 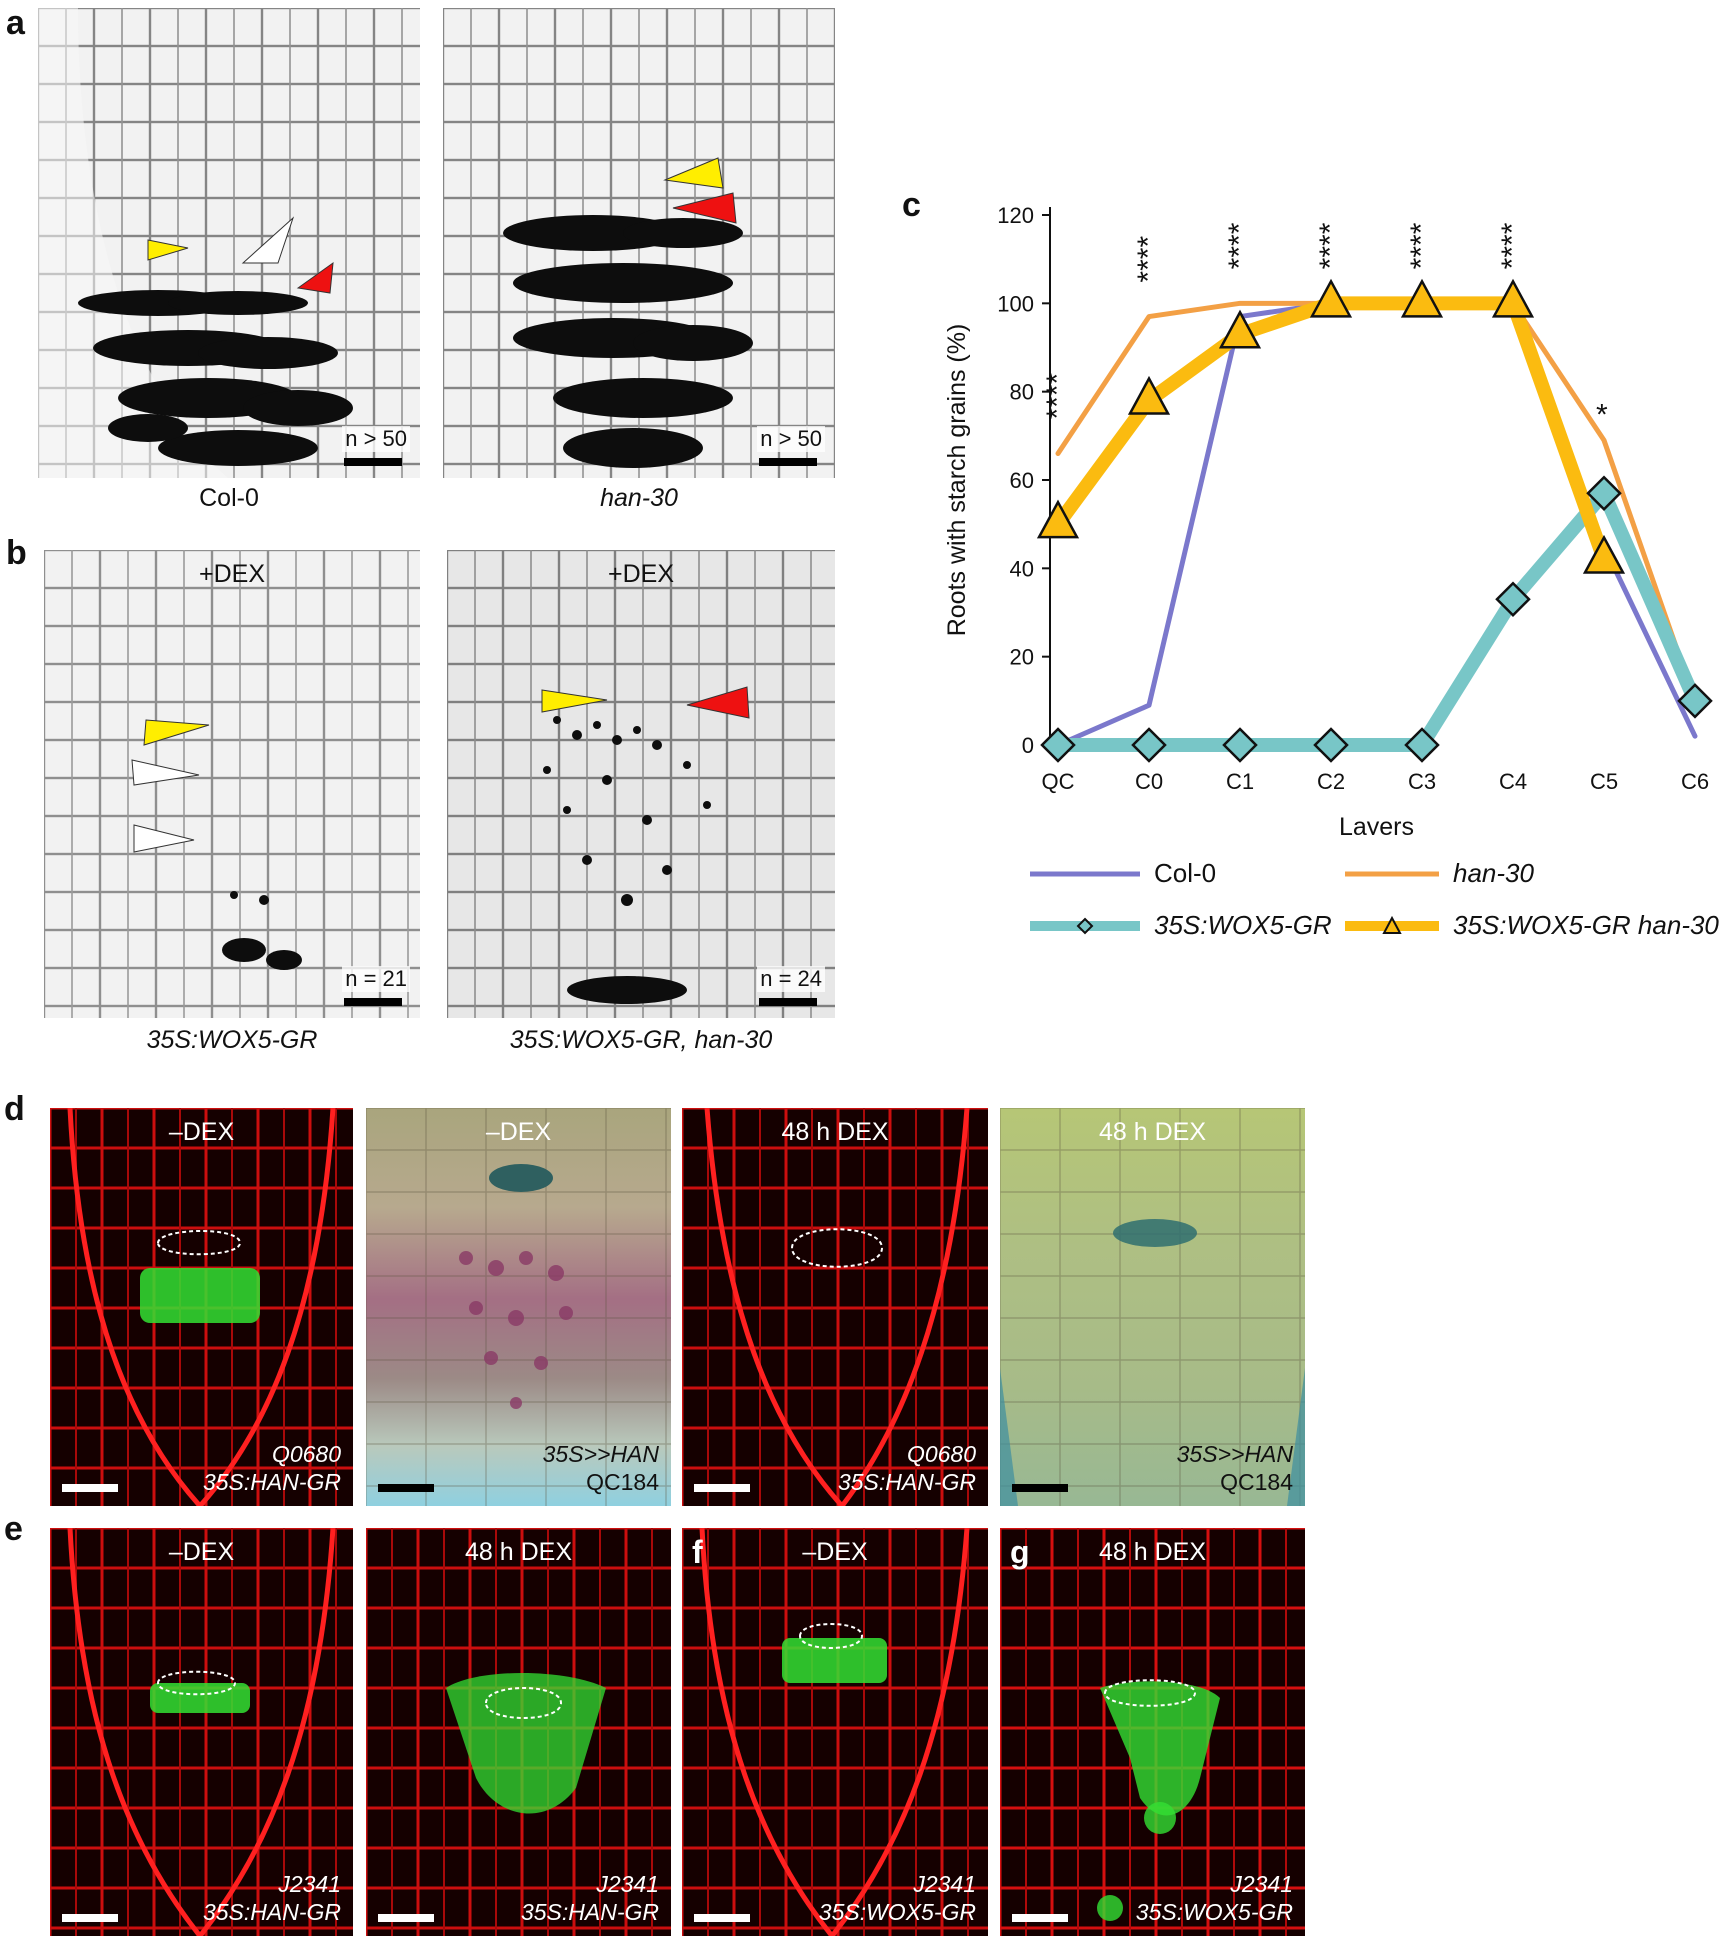 I want to click on legend-item-35s-wox5-gr: 35S:WOX5-GR, so click(x=1181, y=925).